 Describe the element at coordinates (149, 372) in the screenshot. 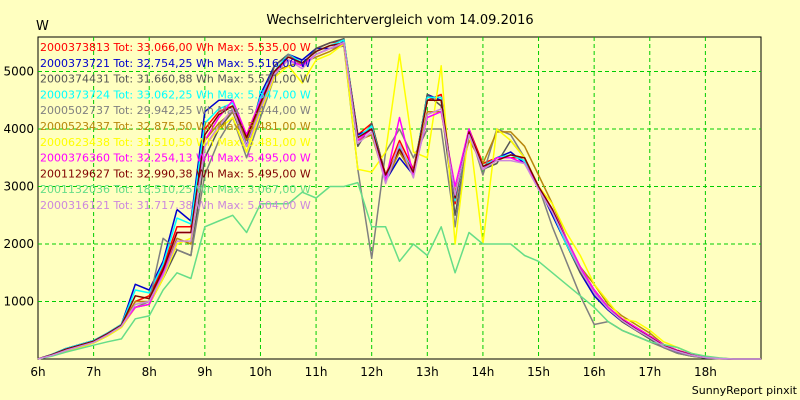

I see `x-tick-label: 8h` at that location.